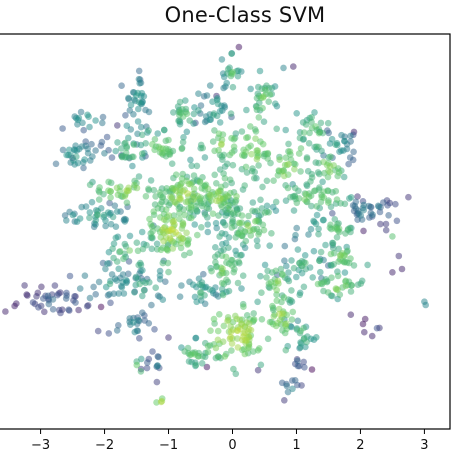 This screenshot has height=474, width=474. What do you see at coordinates (232, 445) in the screenshot?
I see `x-tick-label: 0` at bounding box center [232, 445].